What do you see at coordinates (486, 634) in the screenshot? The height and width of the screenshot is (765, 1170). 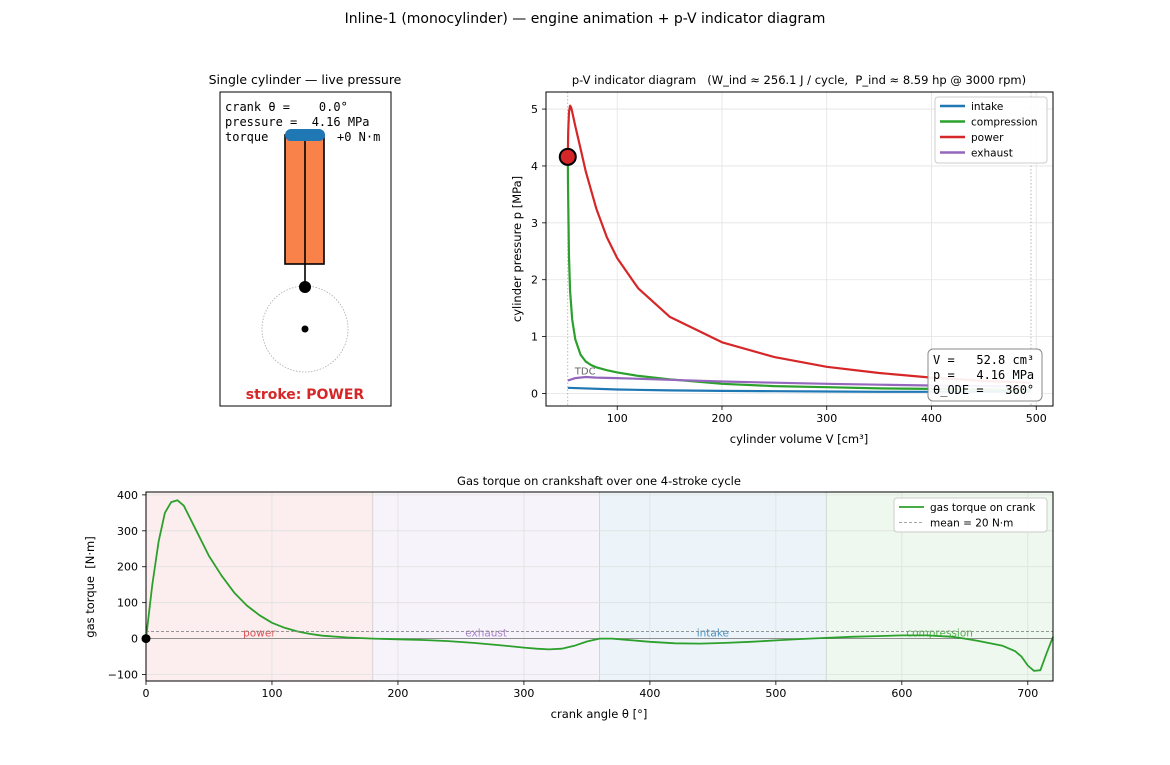 I see `tq-region-label-exhaust: exhaust` at bounding box center [486, 634].